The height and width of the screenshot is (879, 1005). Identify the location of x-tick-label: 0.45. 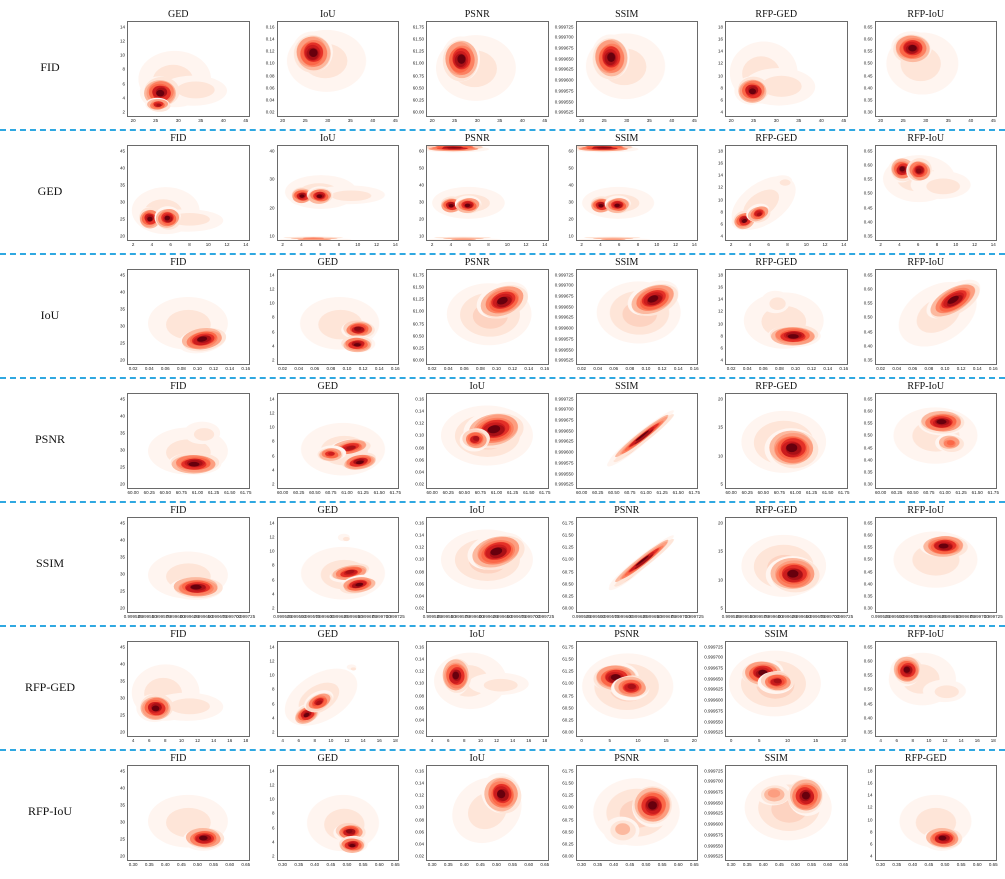
(331, 864).